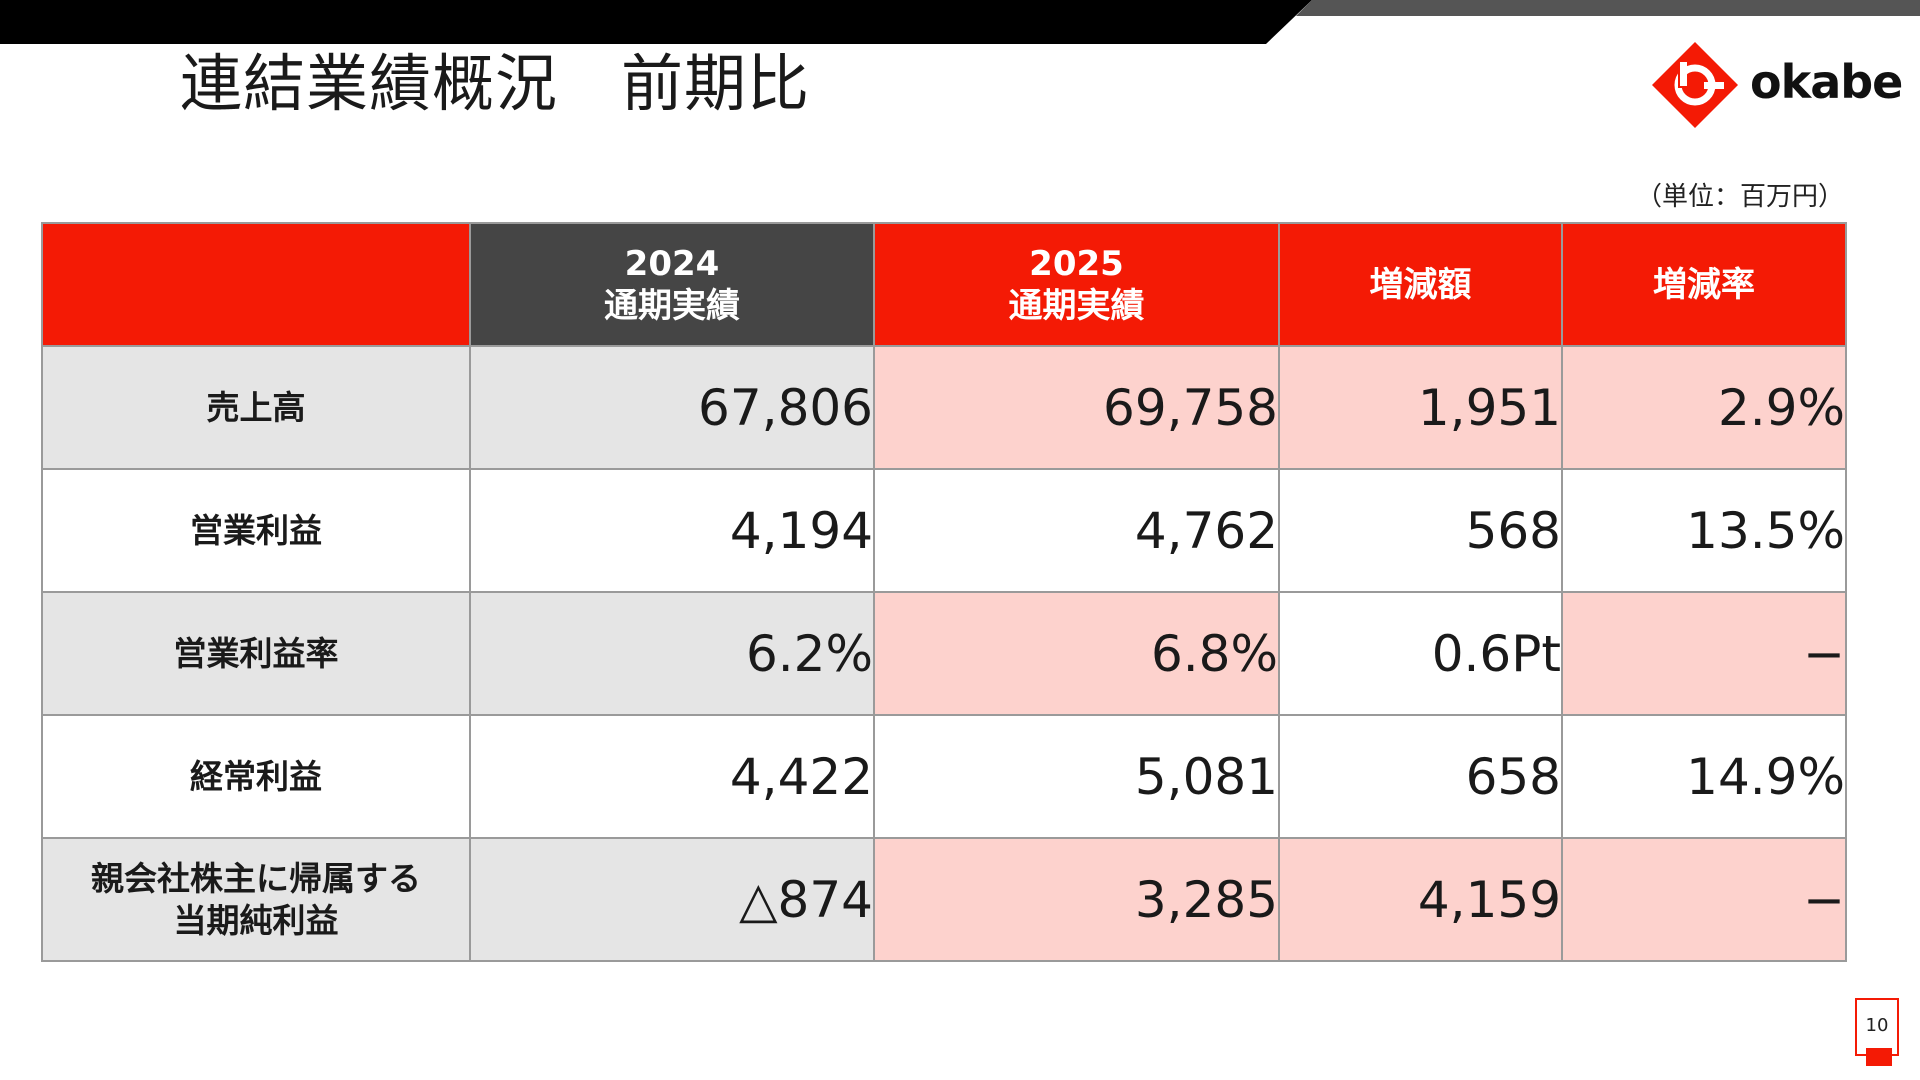  Describe the element at coordinates (1704, 407) in the screenshot. I see `value-change-rate: 2.9%` at that location.